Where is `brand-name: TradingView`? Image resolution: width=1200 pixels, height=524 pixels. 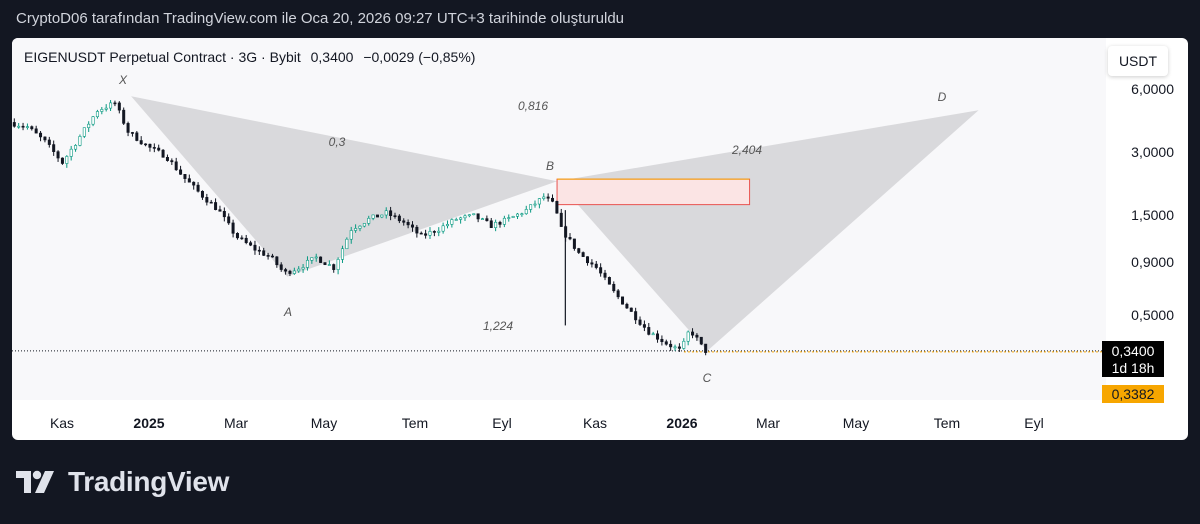 brand-name: TradingView is located at coordinates (149, 481).